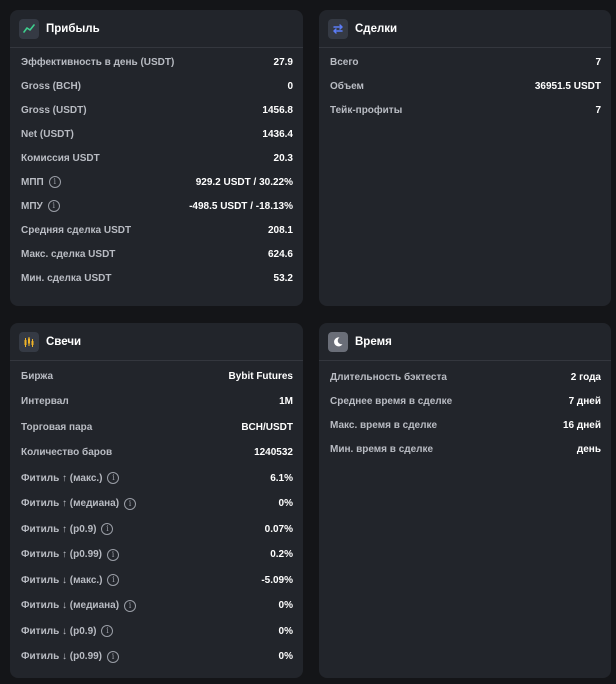  What do you see at coordinates (157, 657) in the screenshot?
I see `stat-row: Фитиль ↓ (p0.99) i 0%` at bounding box center [157, 657].